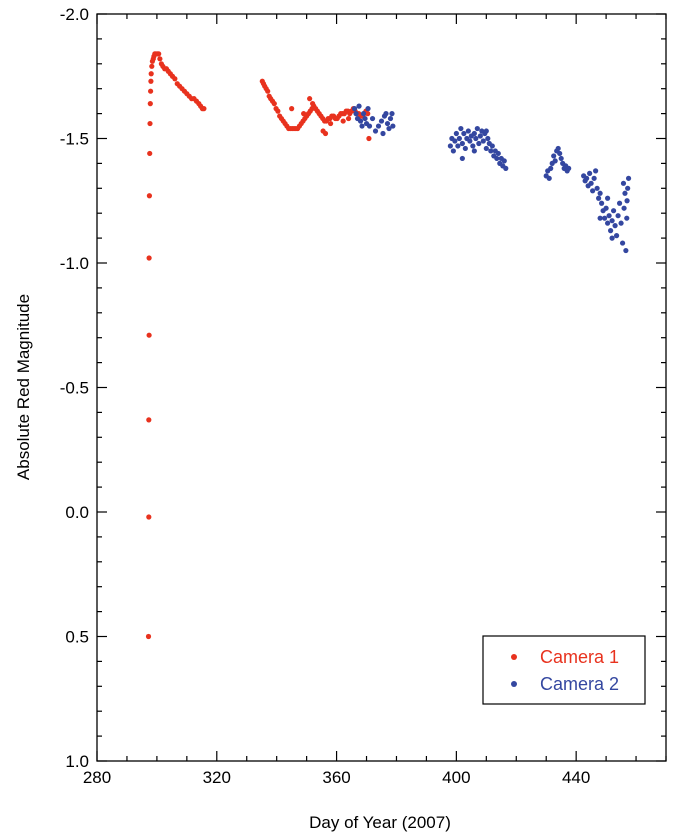  I want to click on legend: Camera 1 Camera 2, so click(564, 670).